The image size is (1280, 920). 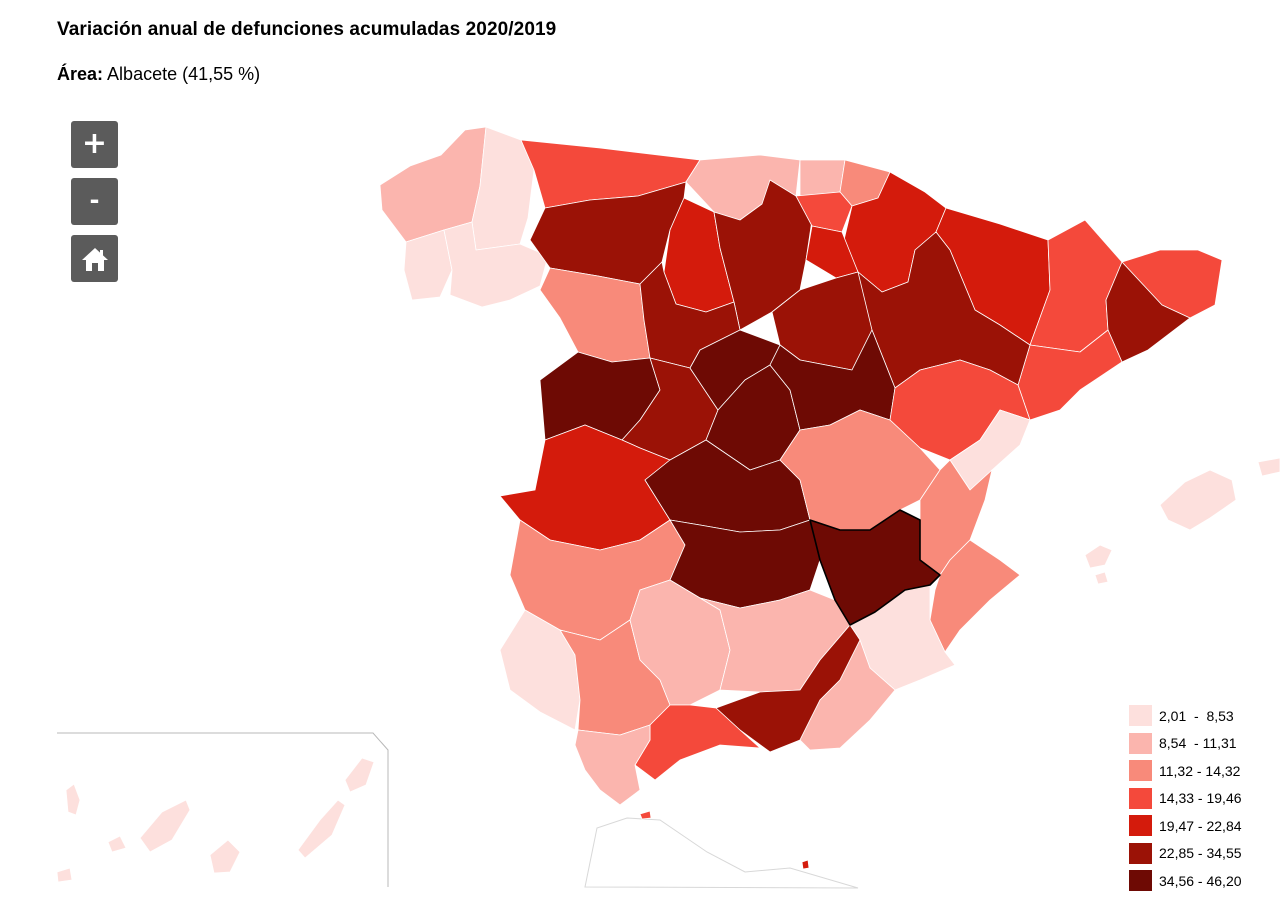 I want to click on province-canarias-fuerteventura, so click(x=321, y=829).